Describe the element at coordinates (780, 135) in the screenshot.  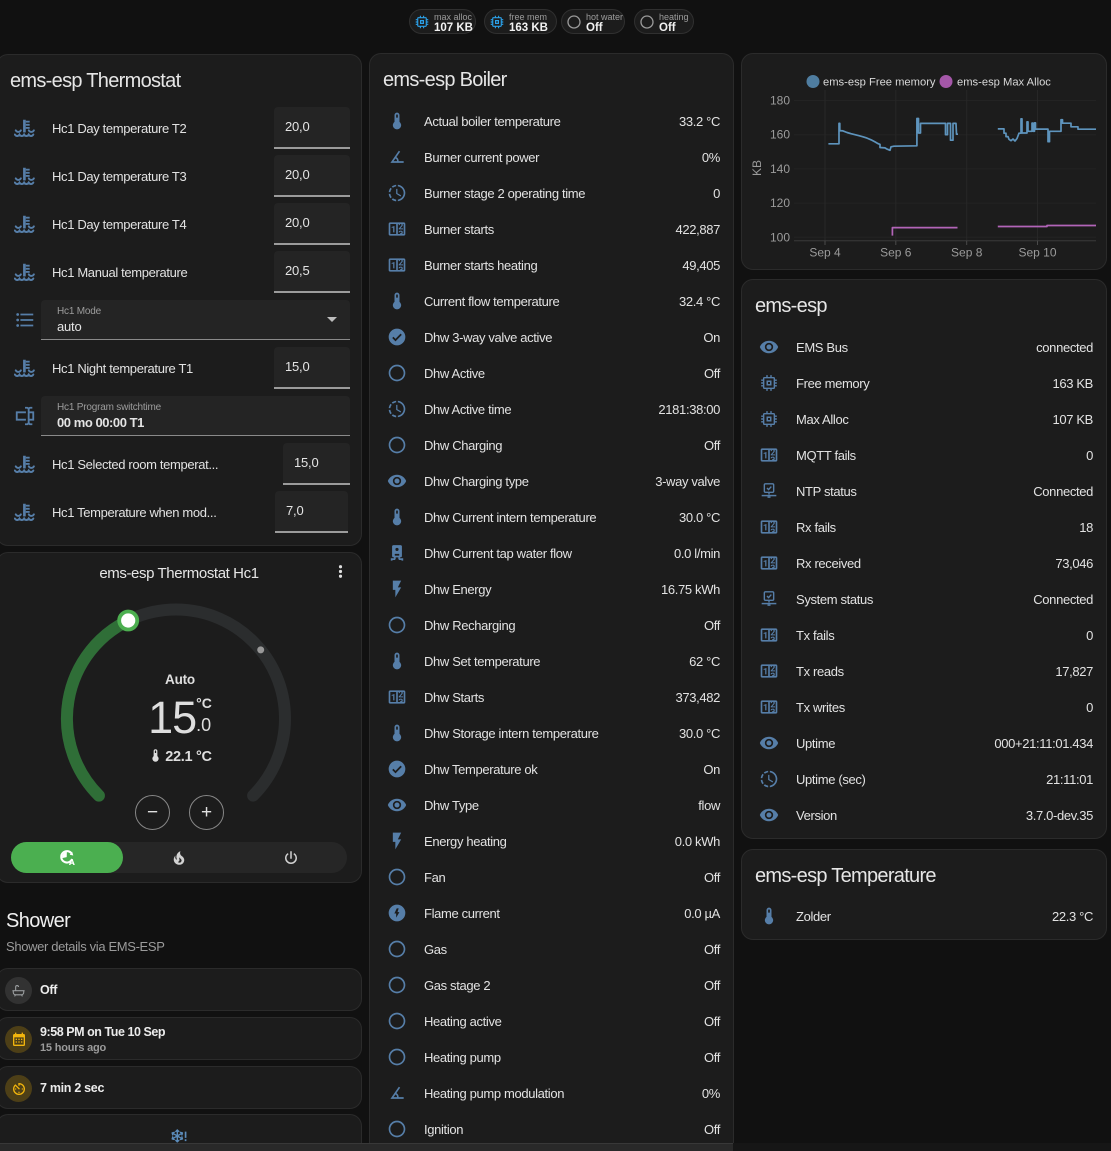
I see `svg-text: 160` at that location.